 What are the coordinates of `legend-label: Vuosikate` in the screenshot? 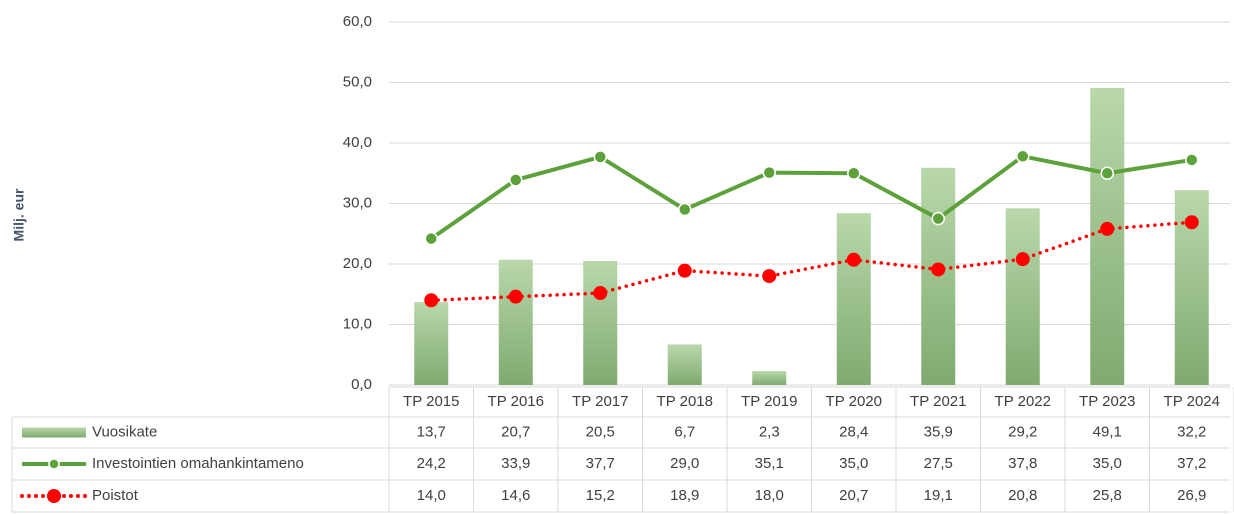 It's located at (124, 431).